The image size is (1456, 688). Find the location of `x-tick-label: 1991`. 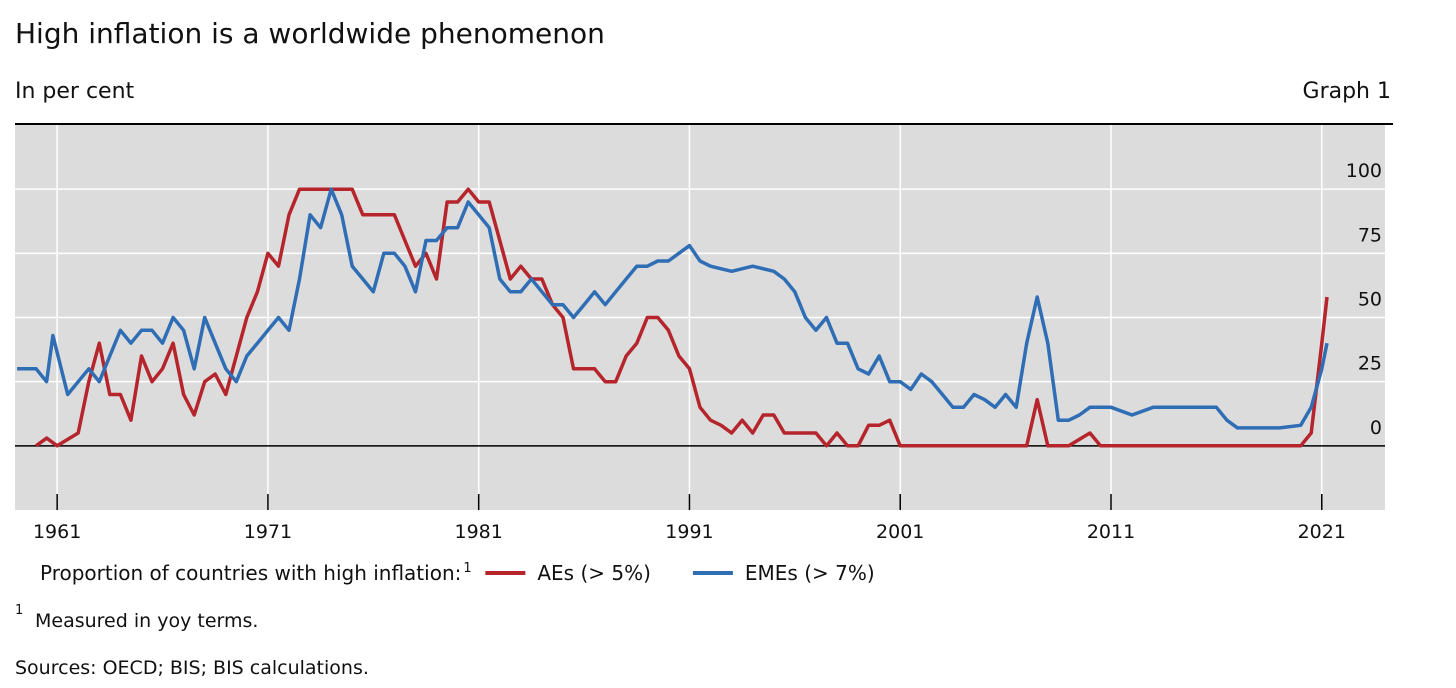

x-tick-label: 1991 is located at coordinates (689, 532).